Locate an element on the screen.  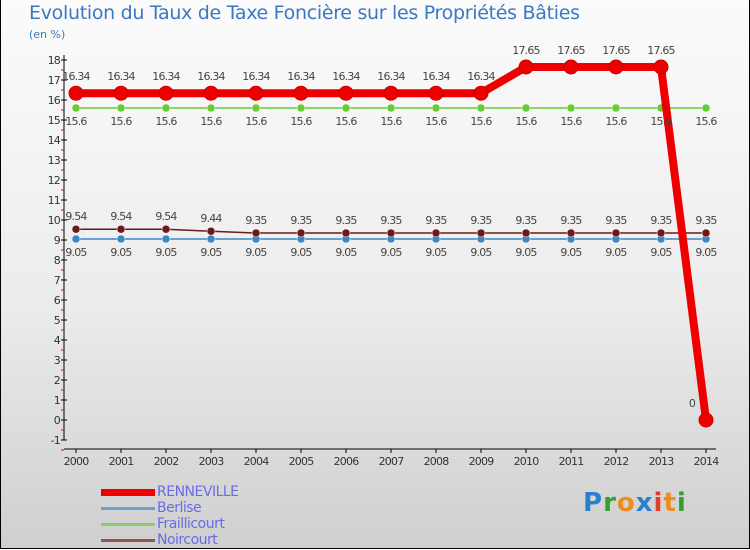
logo-letter: i is located at coordinates (681, 503).